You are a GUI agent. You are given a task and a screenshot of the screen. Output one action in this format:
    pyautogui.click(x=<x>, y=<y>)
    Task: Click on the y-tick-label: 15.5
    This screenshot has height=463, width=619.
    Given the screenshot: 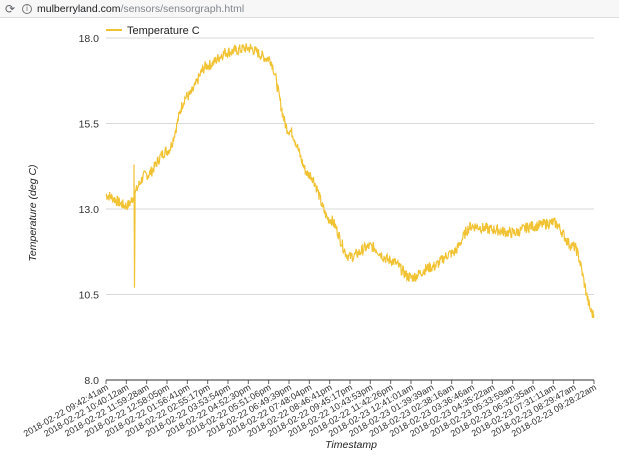 What is the action you would take?
    pyautogui.click(x=89, y=125)
    